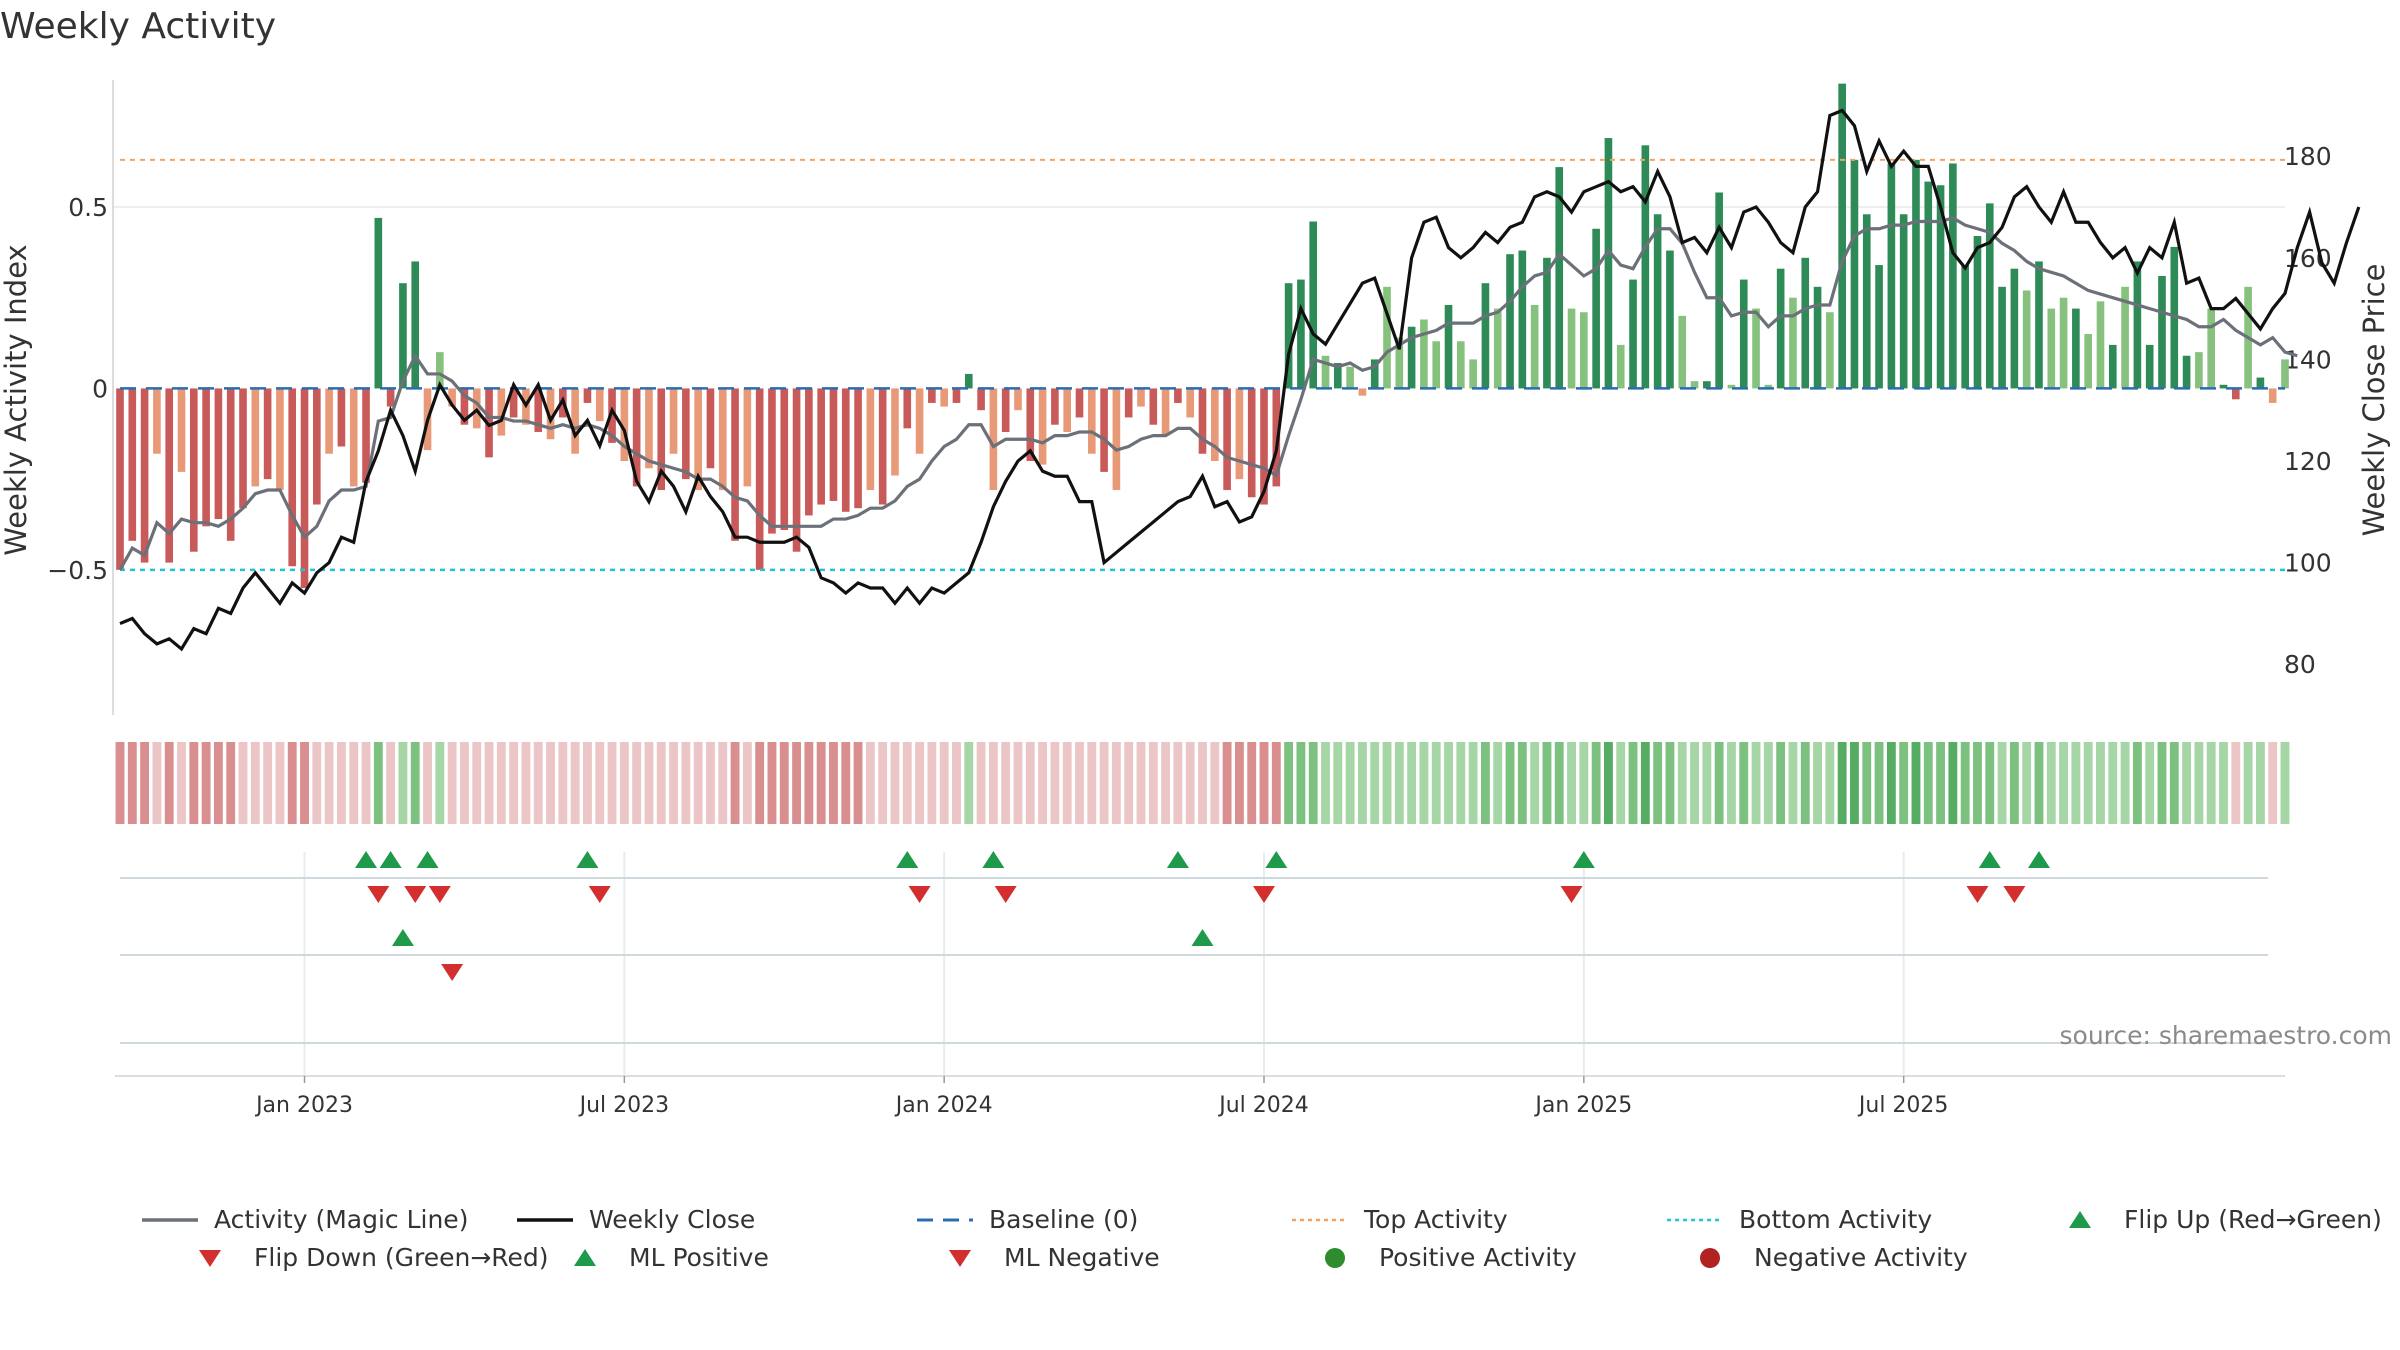 The width and height of the screenshot is (2400, 1350). What do you see at coordinates (545, 1219) in the screenshot?
I see `legend-swatch` at bounding box center [545, 1219].